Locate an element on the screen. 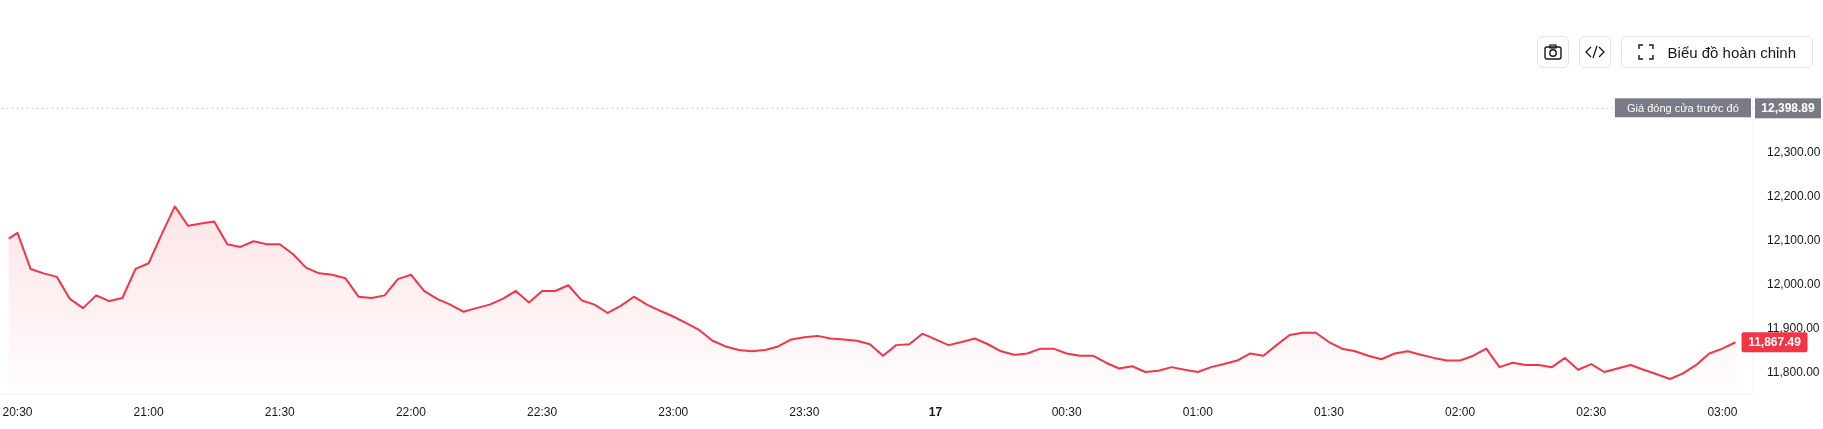 This screenshot has width=1823, height=429. x-tick-label: 23:00 is located at coordinates (673, 412).